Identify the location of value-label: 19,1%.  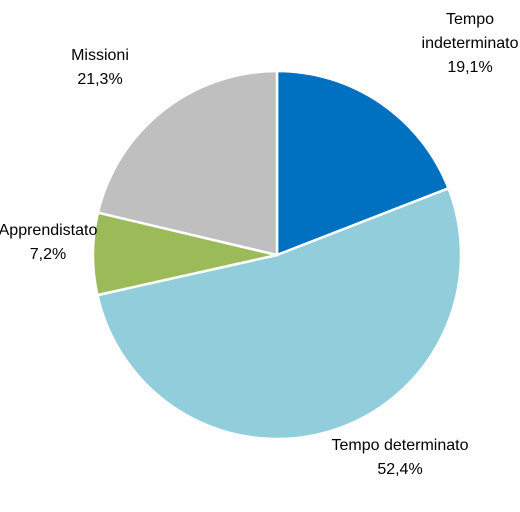
(470, 67).